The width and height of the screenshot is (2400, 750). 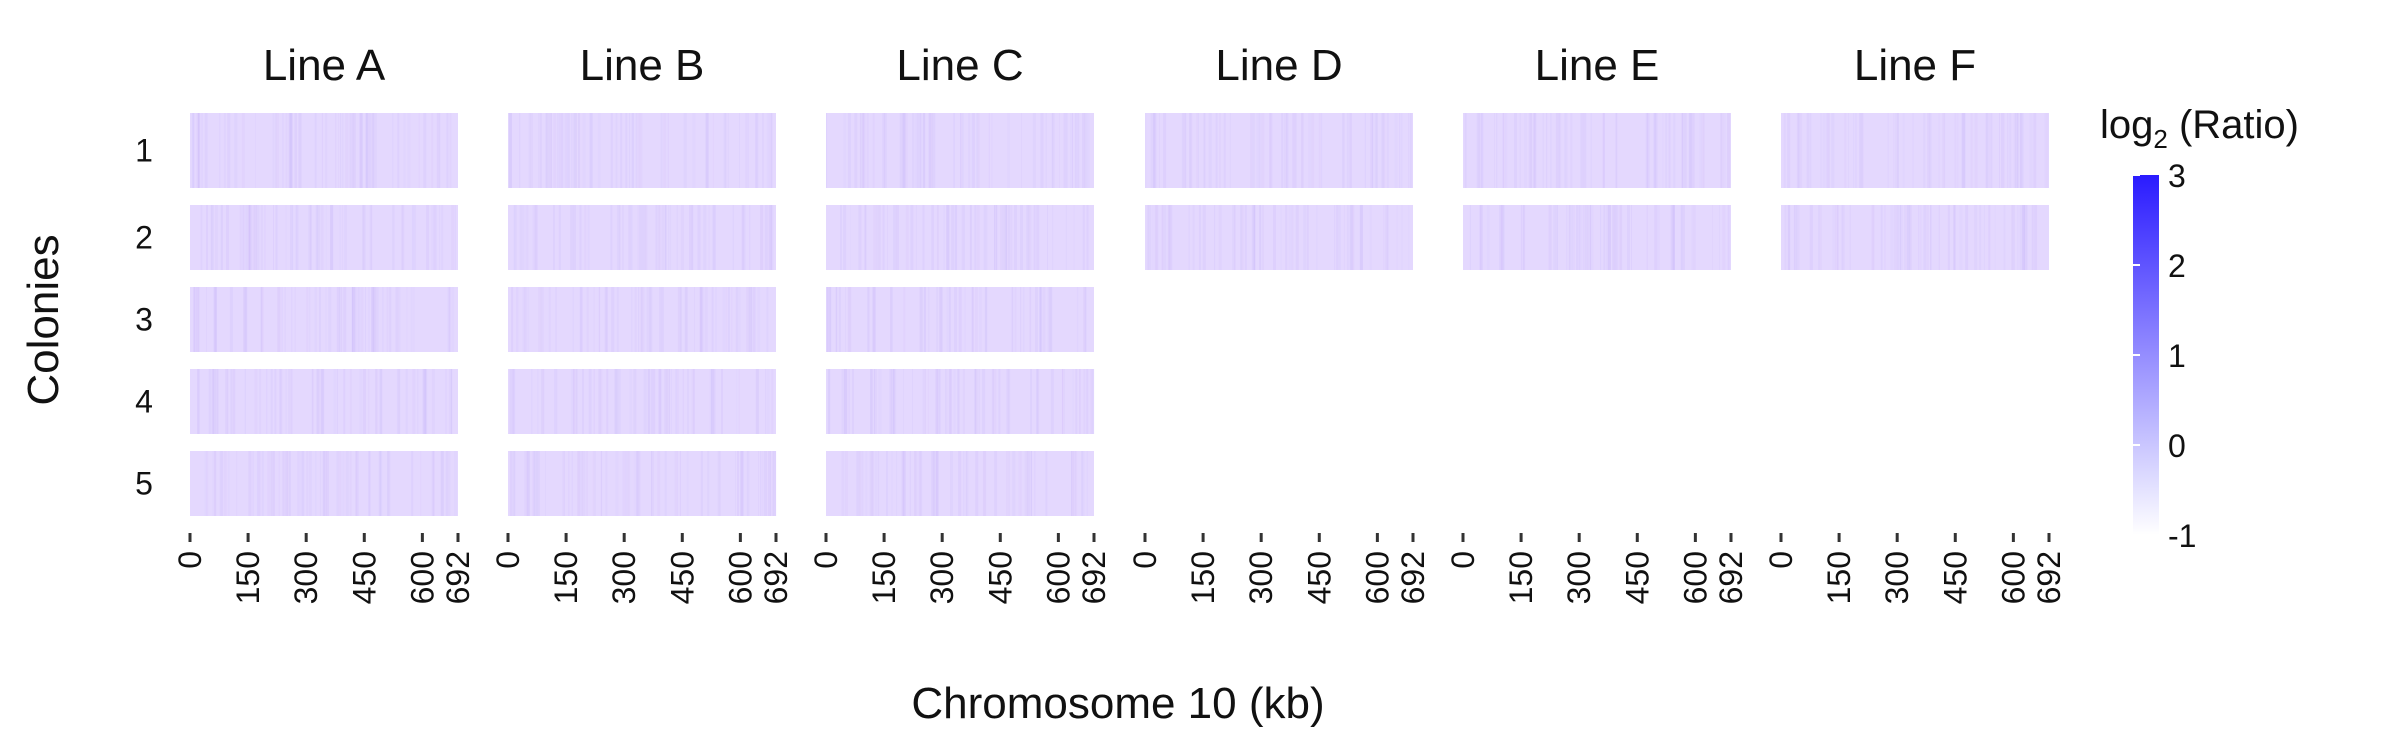 I want to click on heatmap-row-cell, so click(x=960, y=237).